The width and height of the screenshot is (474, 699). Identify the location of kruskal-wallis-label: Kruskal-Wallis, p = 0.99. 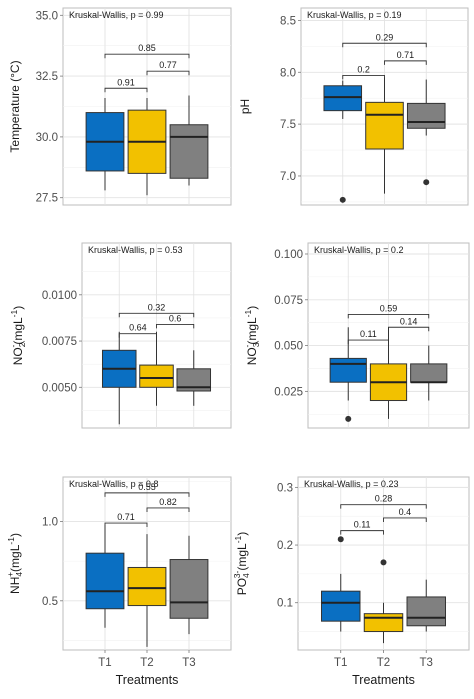
(116, 15).